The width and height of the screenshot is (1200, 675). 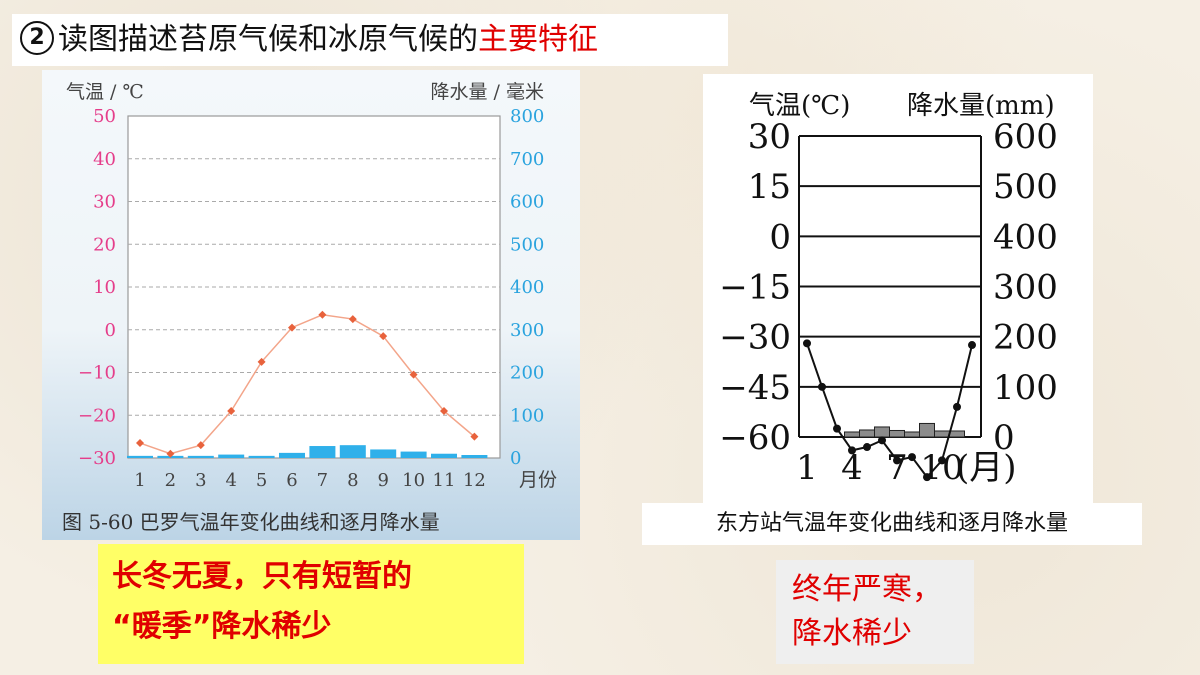 What do you see at coordinates (755, 288) in the screenshot?
I see `temp-tick-label: −15` at bounding box center [755, 288].